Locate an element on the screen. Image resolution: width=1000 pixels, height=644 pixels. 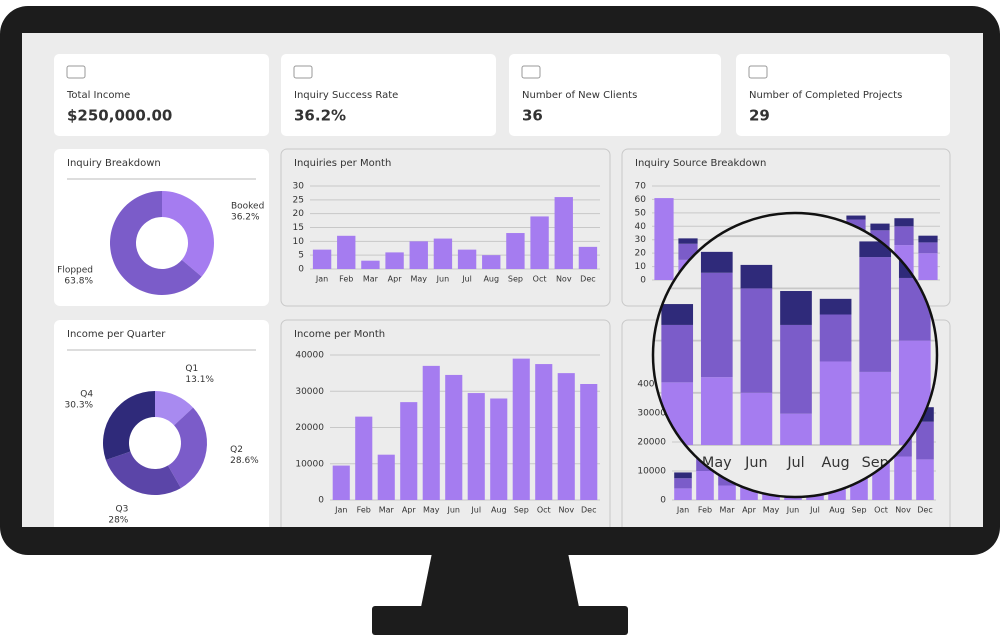
slice-label: Q4 is located at coordinates (86, 394).